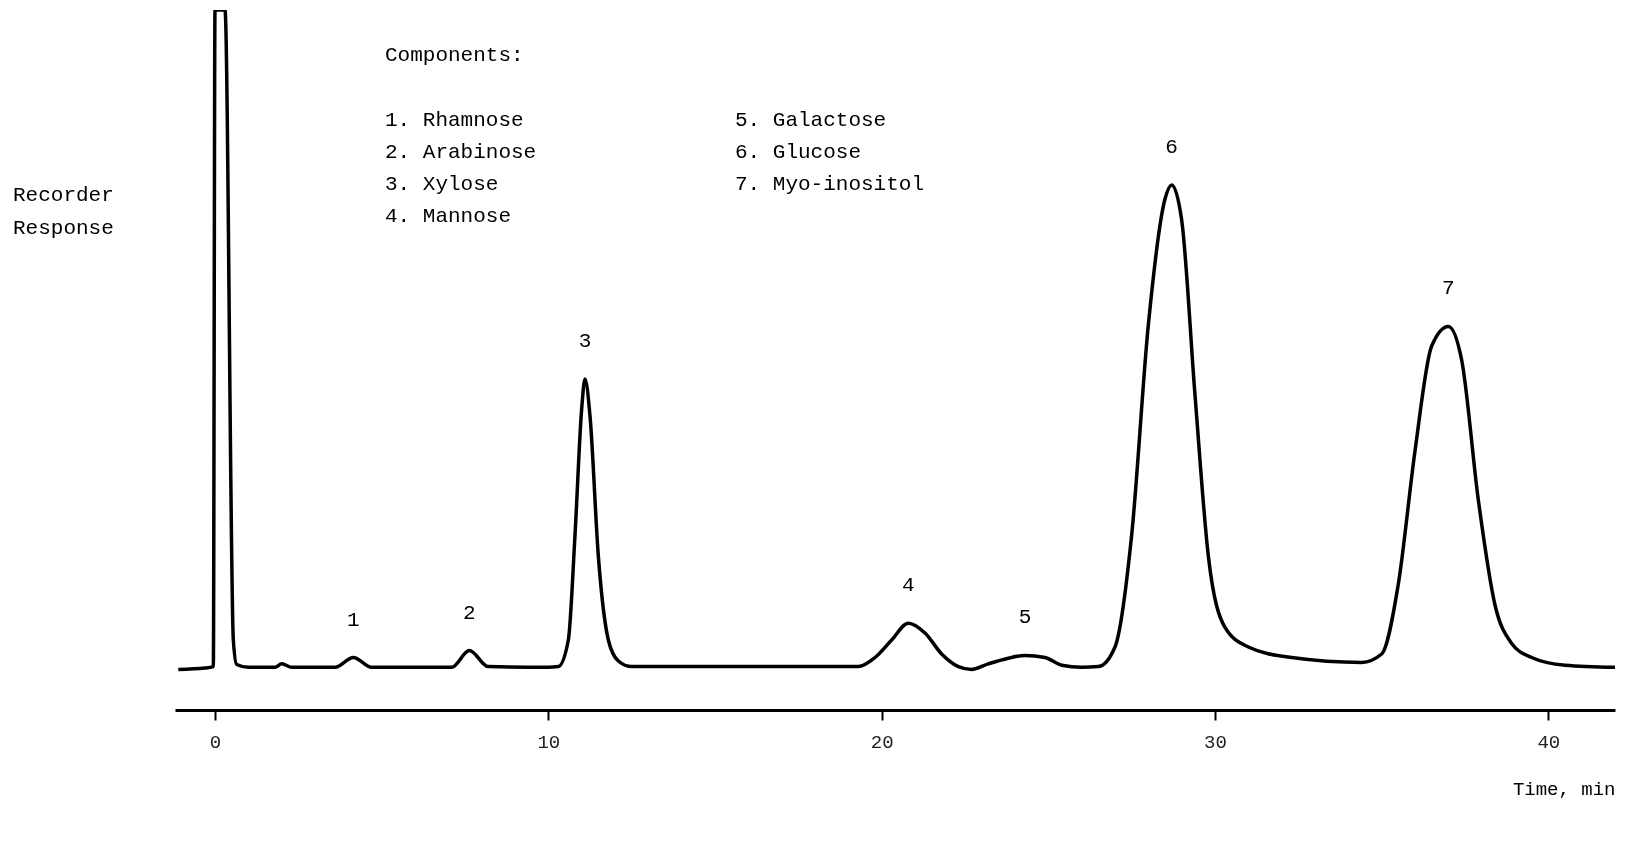 This screenshot has width=1646, height=855. I want to click on annotation: 2, so click(469, 613).